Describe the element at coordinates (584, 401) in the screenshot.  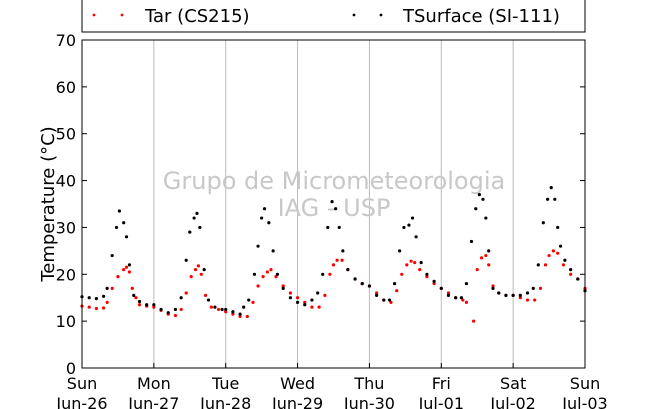
I see `x-tick-date: Jul-03` at that location.